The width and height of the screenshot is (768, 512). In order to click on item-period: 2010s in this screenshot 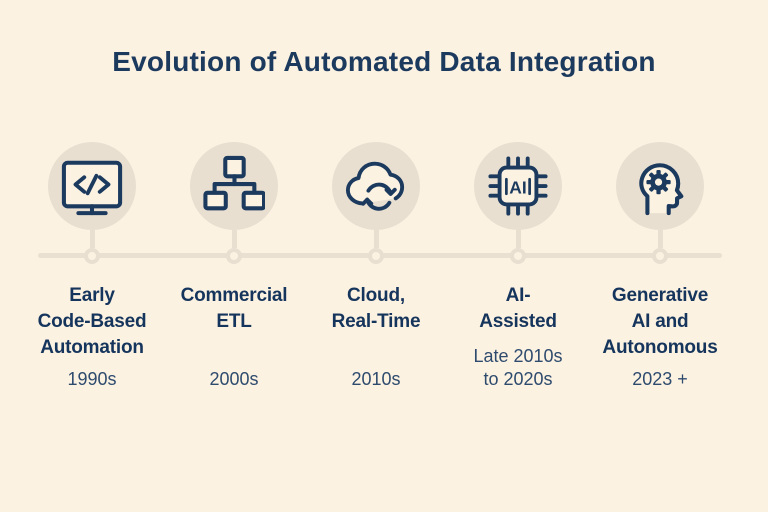, I will do `click(376, 379)`.